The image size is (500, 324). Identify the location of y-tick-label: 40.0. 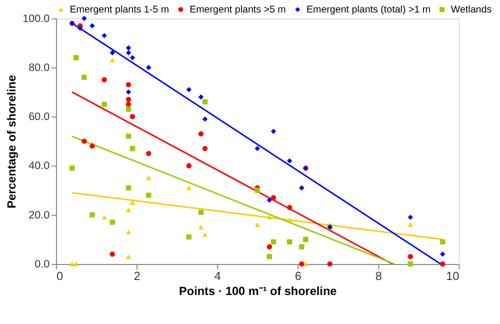
(39, 166).